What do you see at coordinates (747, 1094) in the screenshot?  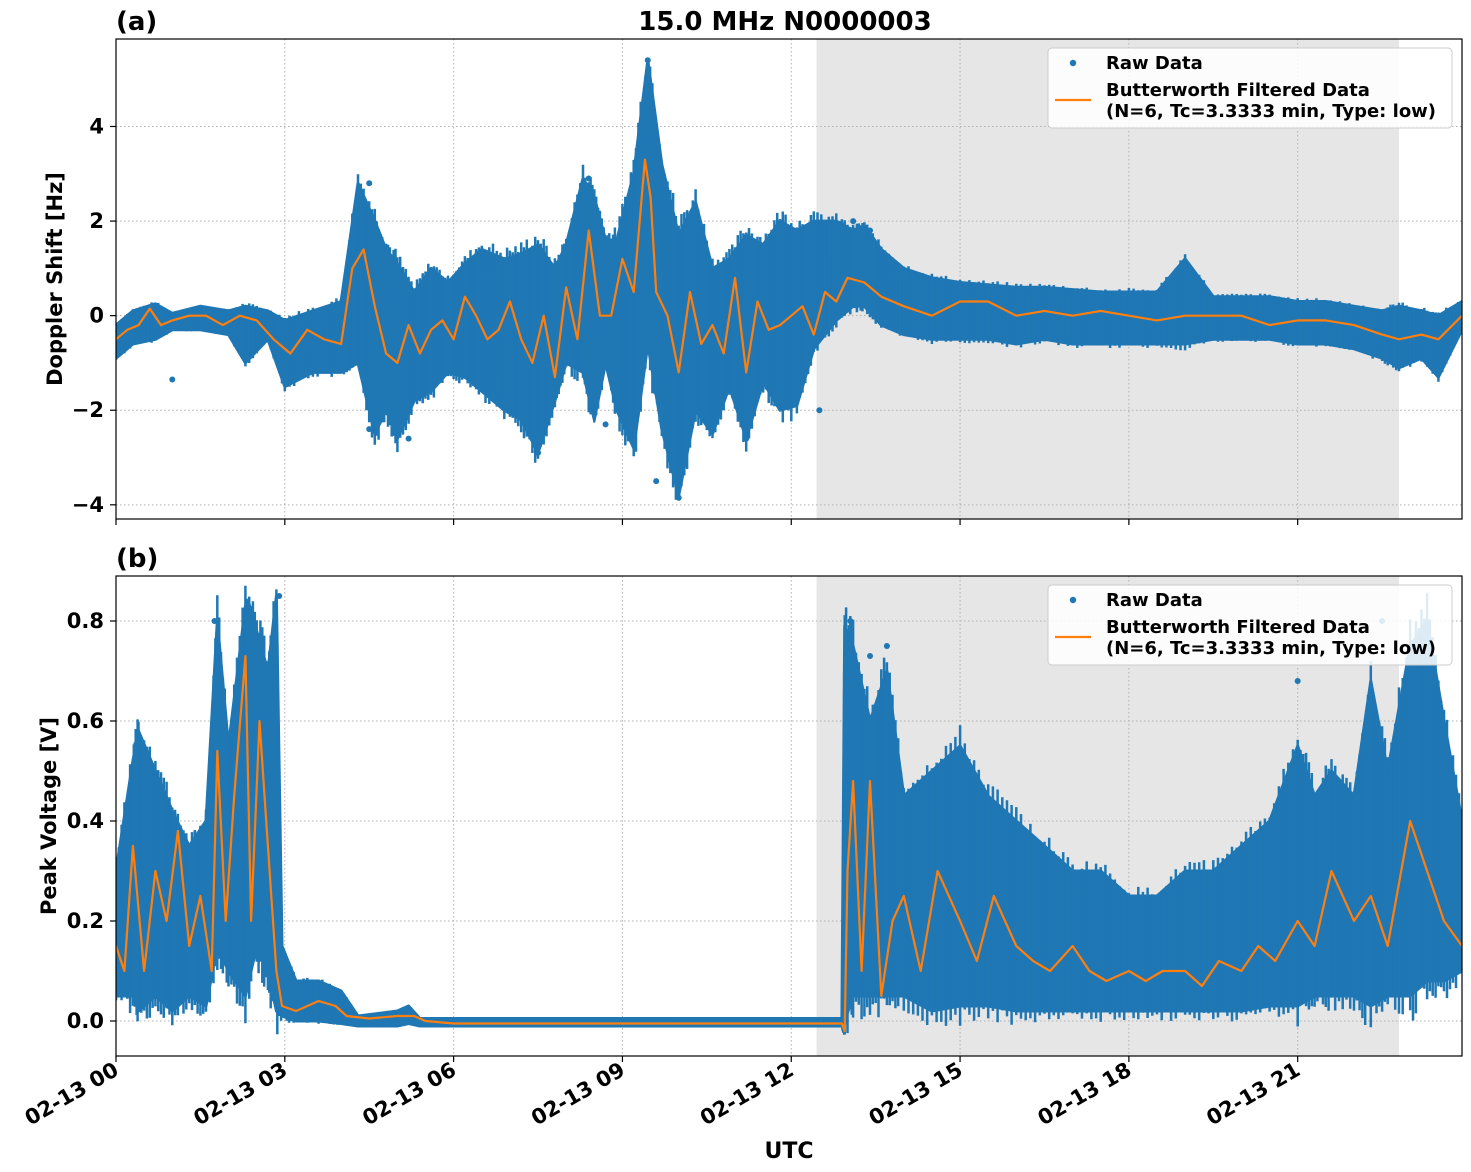 I see `x-tick-label-4: 02-13 12` at bounding box center [747, 1094].